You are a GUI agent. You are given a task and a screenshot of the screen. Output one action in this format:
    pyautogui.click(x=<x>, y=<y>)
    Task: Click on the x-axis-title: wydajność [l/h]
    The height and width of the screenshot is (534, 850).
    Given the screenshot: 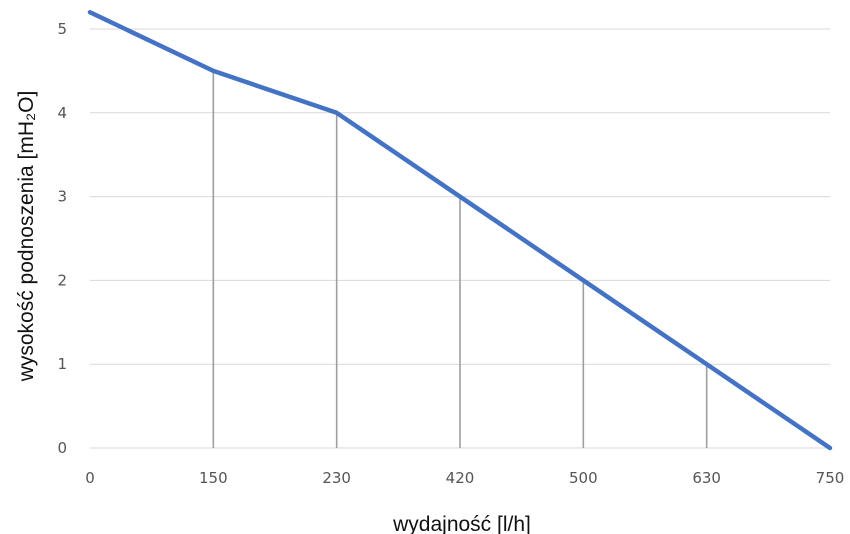 What is the action you would take?
    pyautogui.click(x=461, y=523)
    